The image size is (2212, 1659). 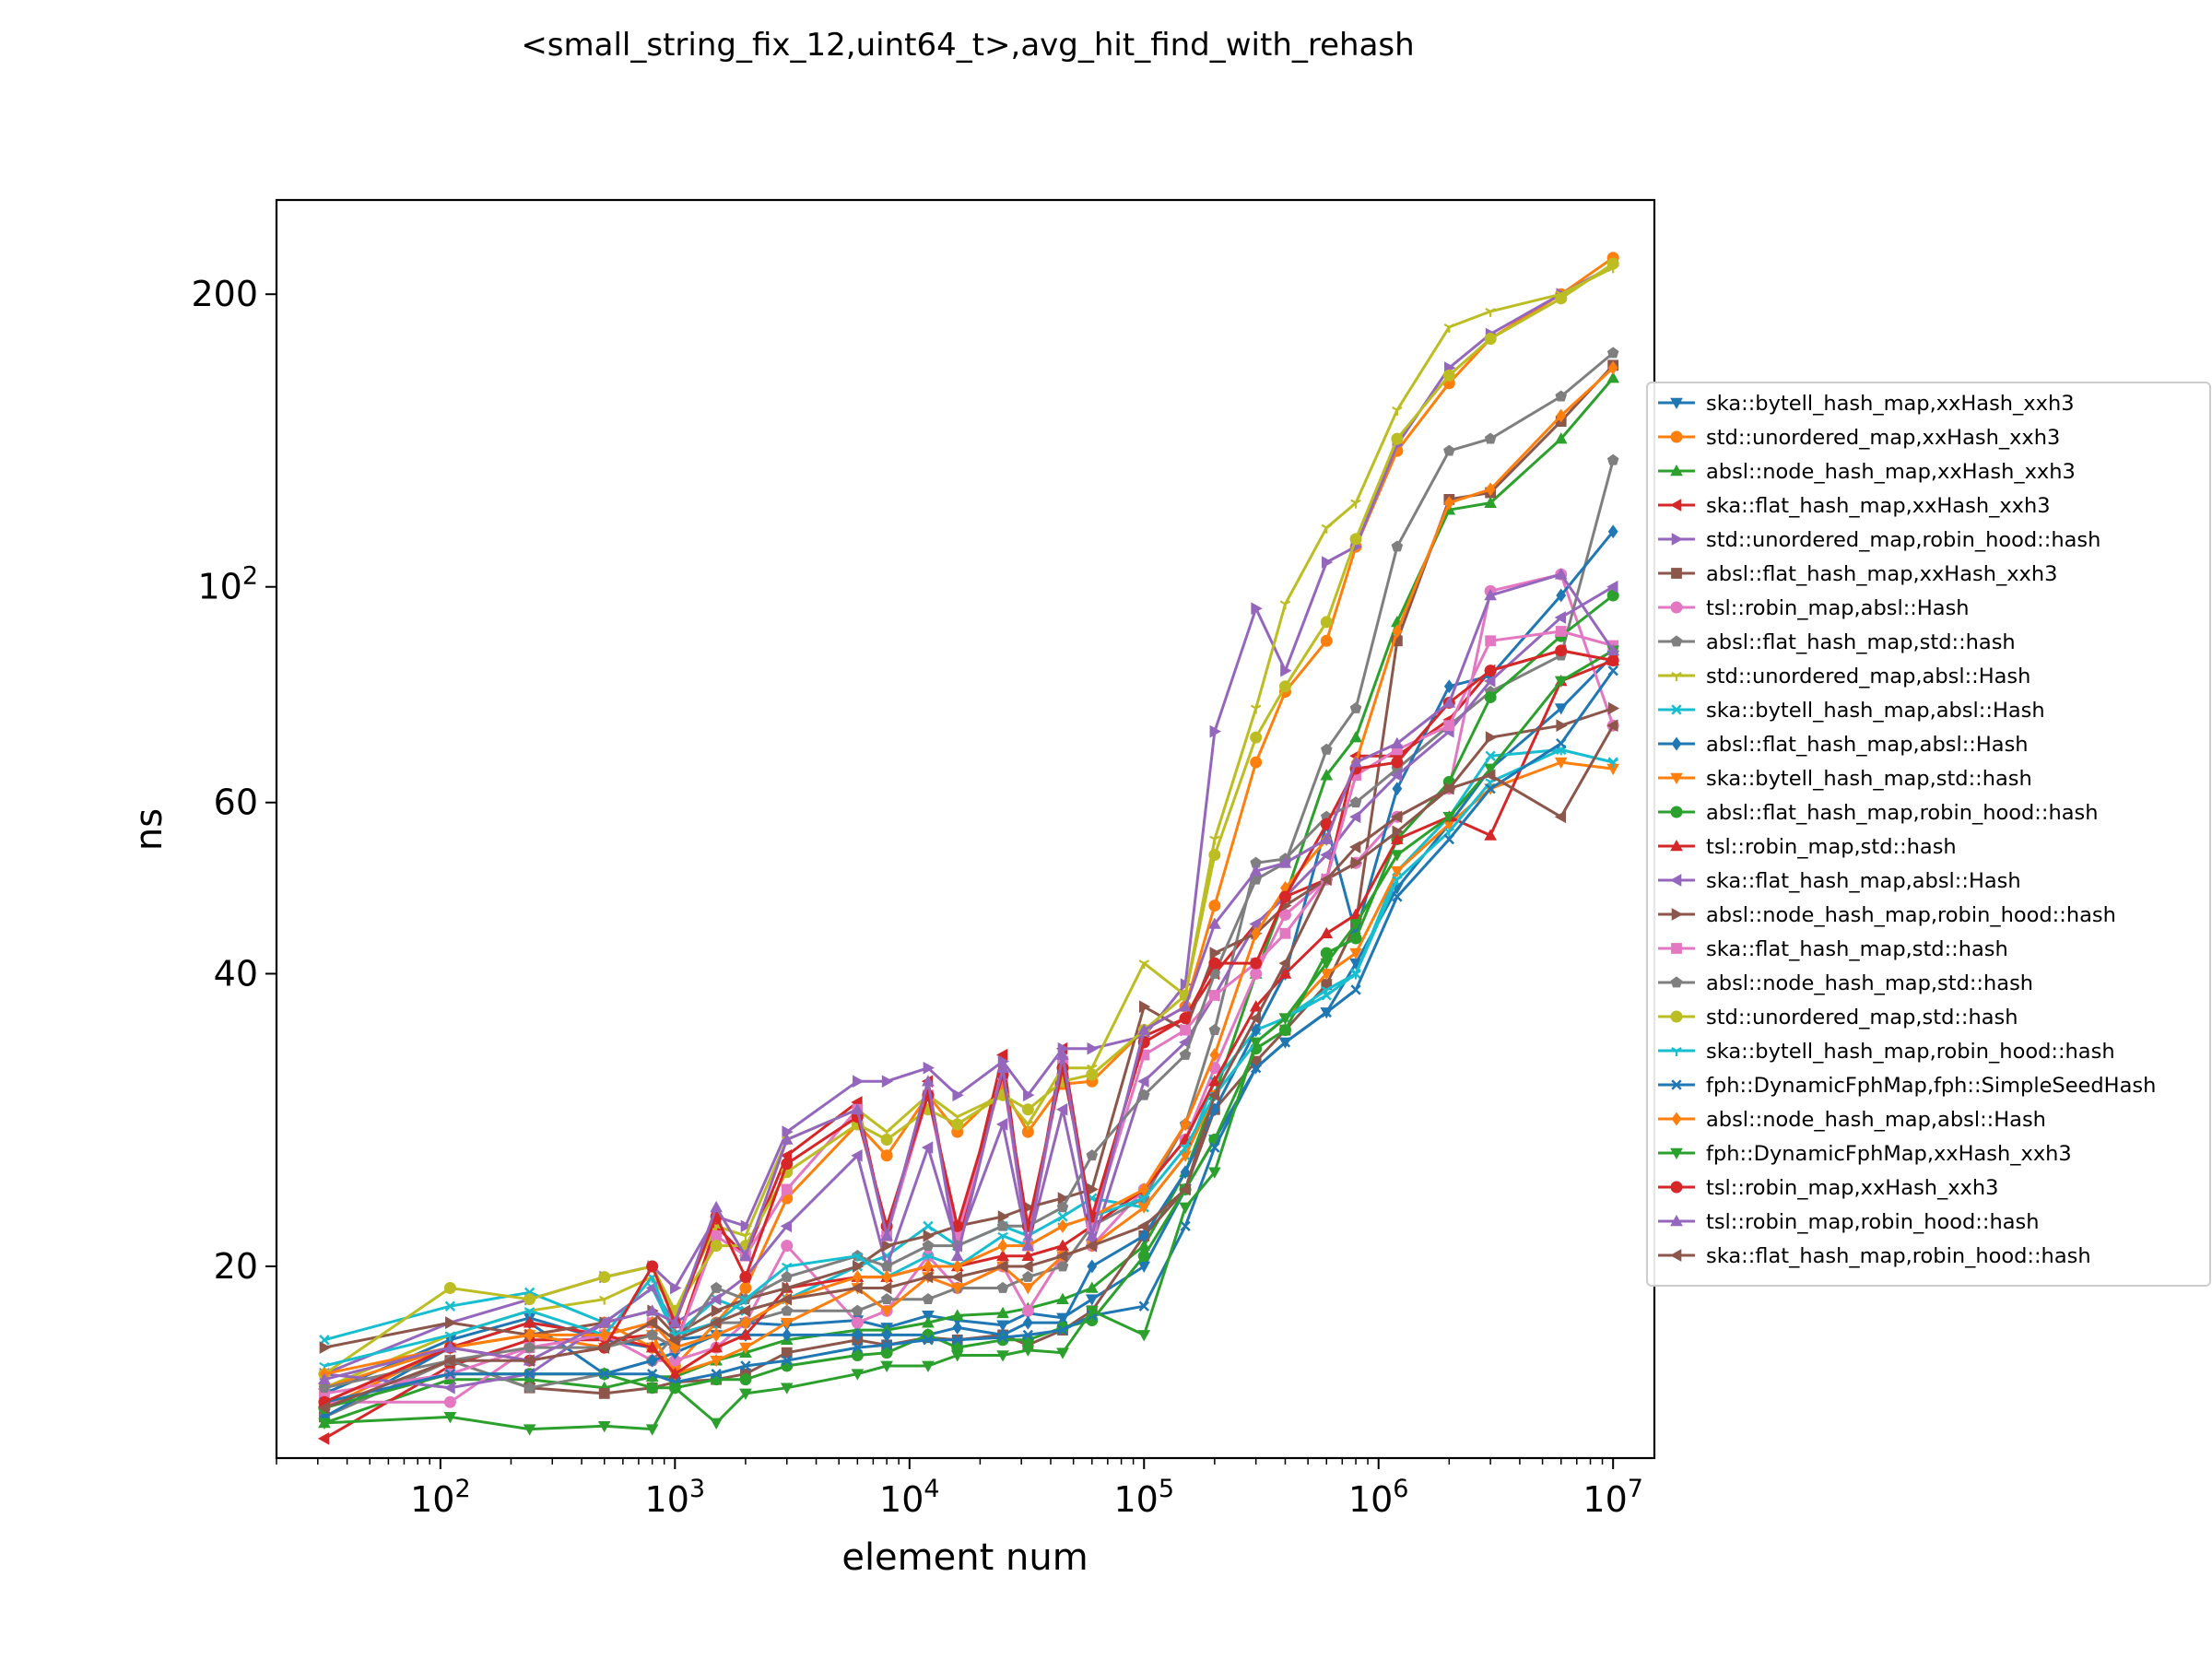 What do you see at coordinates (1891, 472) in the screenshot?
I see `legend-label: absl::node_hash_map,xxHash_xxh3` at bounding box center [1891, 472].